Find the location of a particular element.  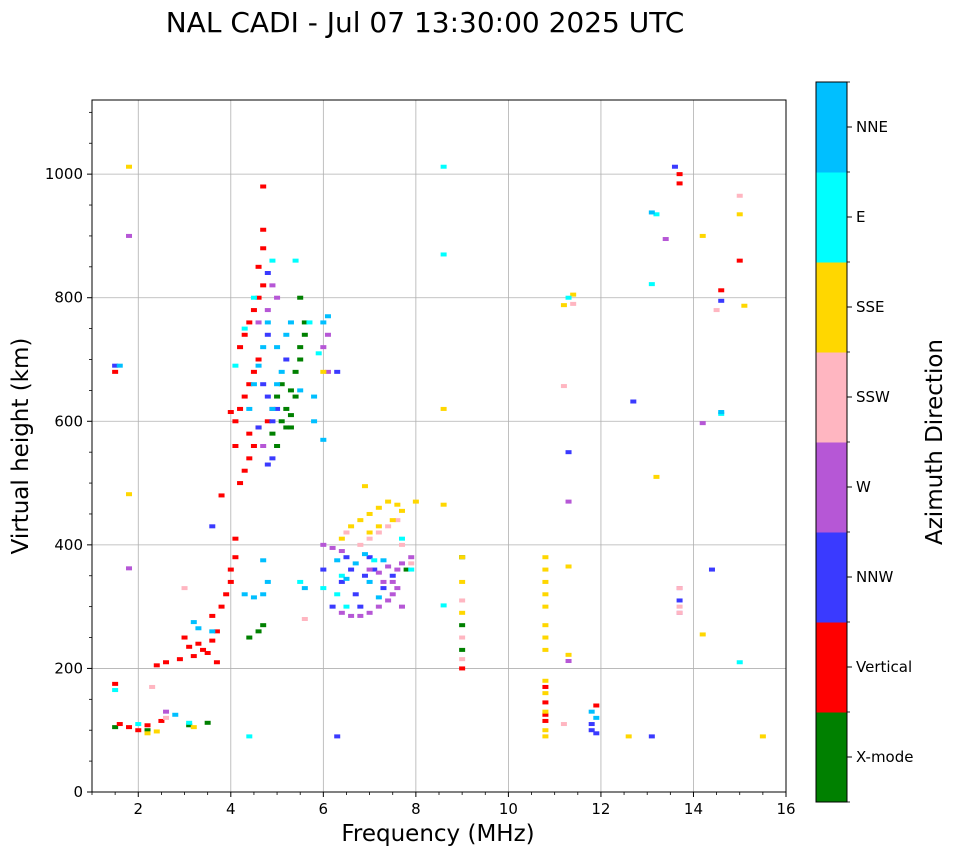

x-tick-label: 2 is located at coordinates (138, 809).